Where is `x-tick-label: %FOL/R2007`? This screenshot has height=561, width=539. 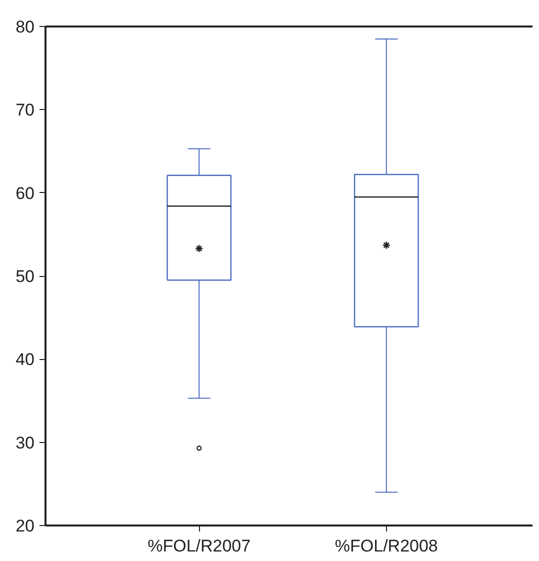 x-tick-label: %FOL/R2007 is located at coordinates (199, 546).